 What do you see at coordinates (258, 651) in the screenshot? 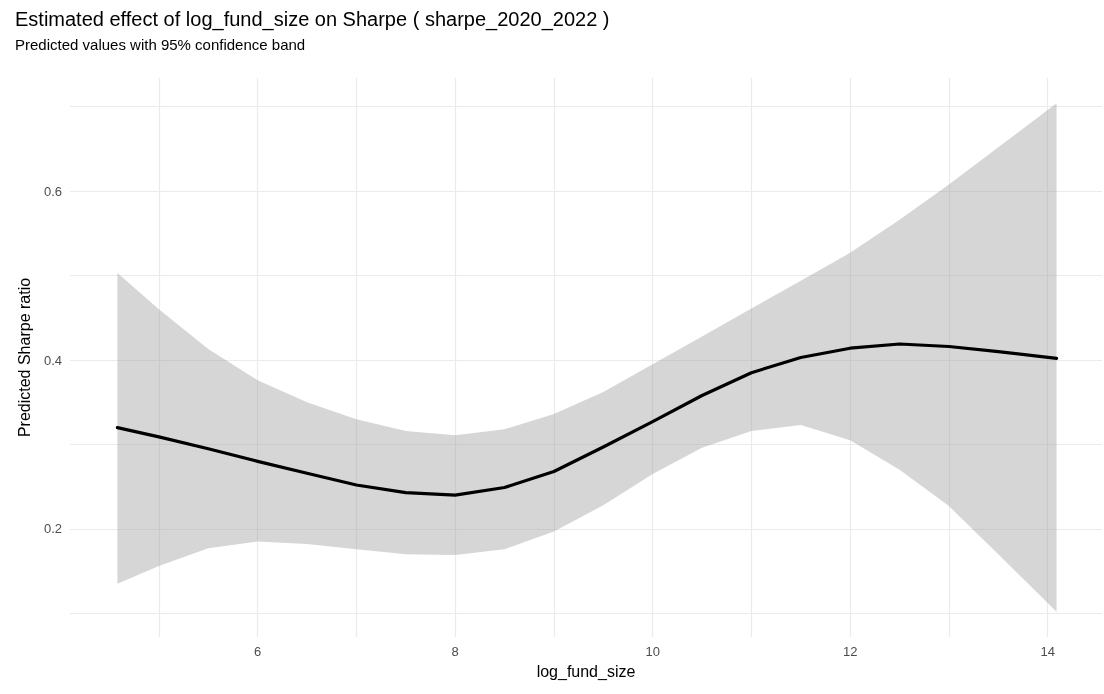
I see `x-tick-label: 6` at bounding box center [258, 651].